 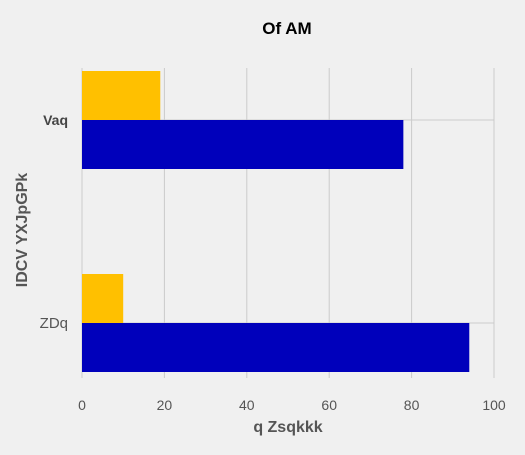 What do you see at coordinates (494, 405) in the screenshot?
I see `x-tick-label: 100` at bounding box center [494, 405].